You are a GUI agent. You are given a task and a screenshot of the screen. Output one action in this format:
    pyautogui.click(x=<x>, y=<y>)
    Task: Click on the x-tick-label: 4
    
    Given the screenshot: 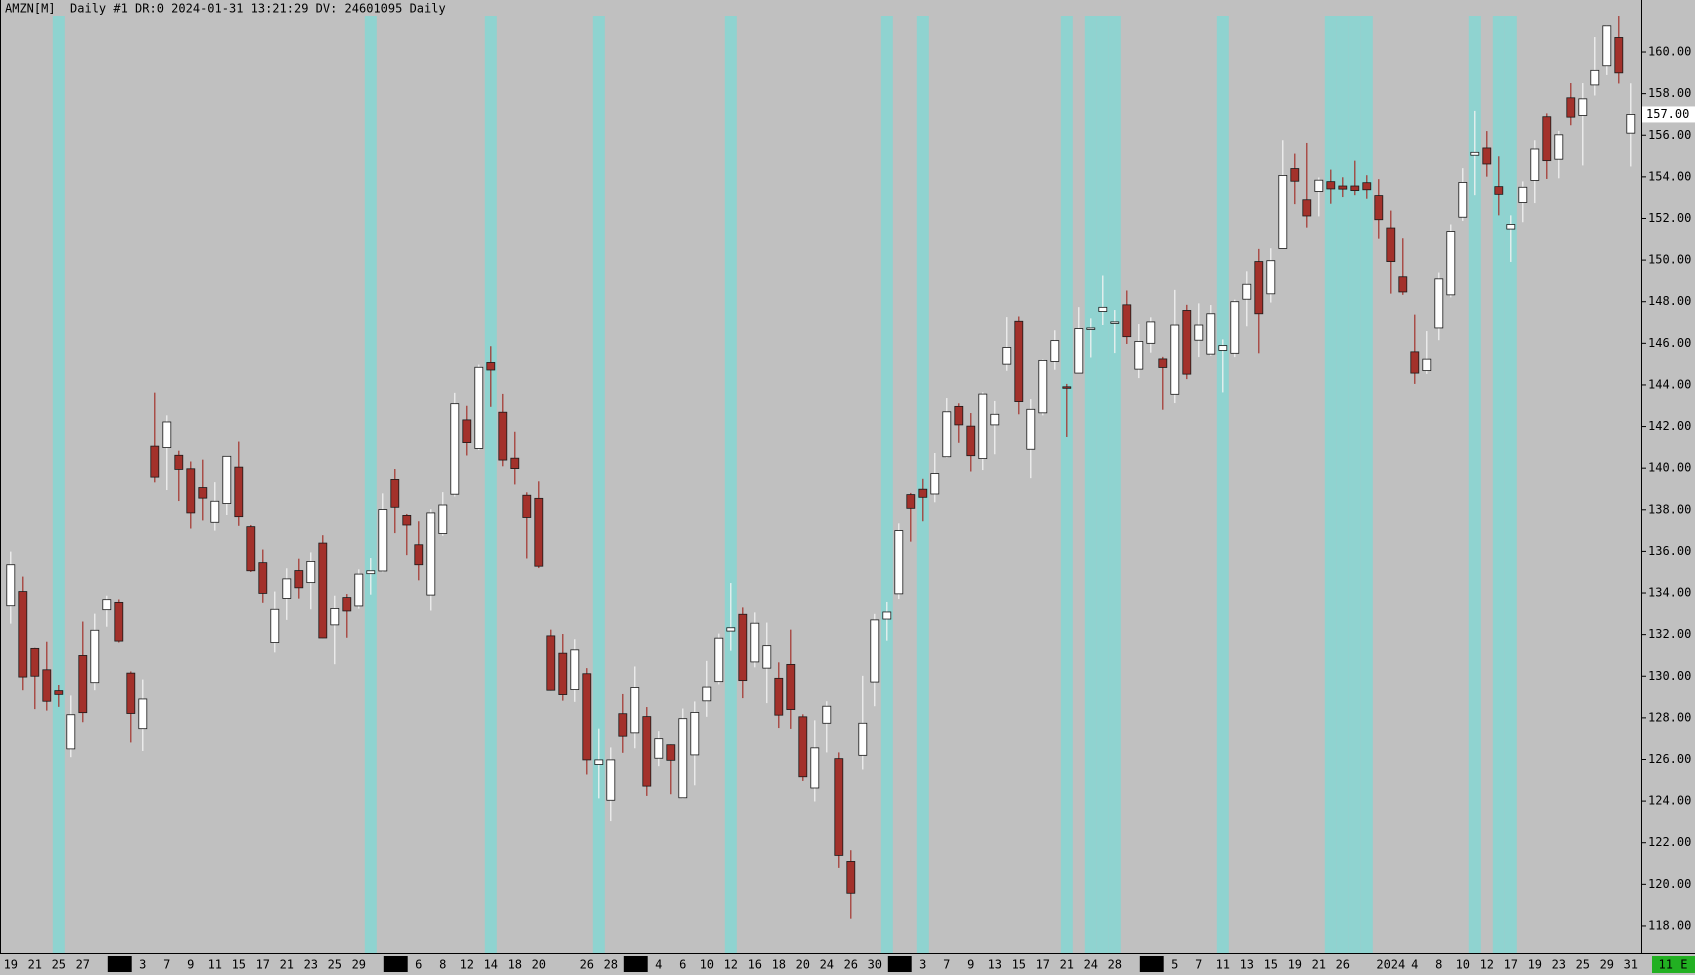 What is the action you would take?
    pyautogui.click(x=1414, y=965)
    